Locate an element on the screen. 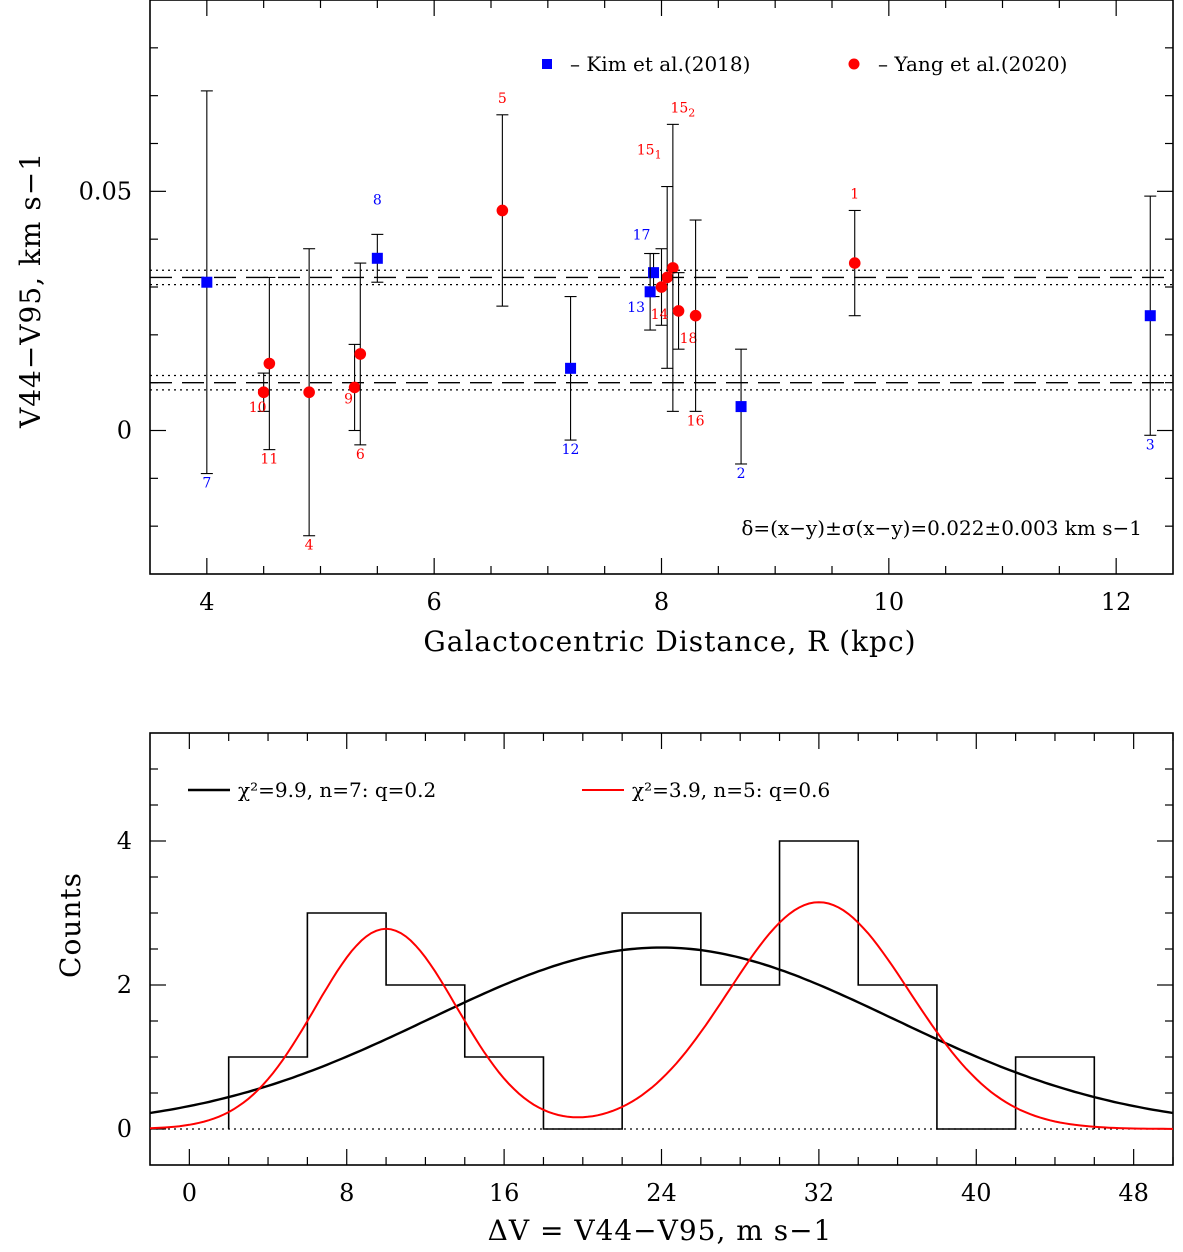 This screenshot has width=1183, height=1252. point-label: 9 is located at coordinates (348, 399).